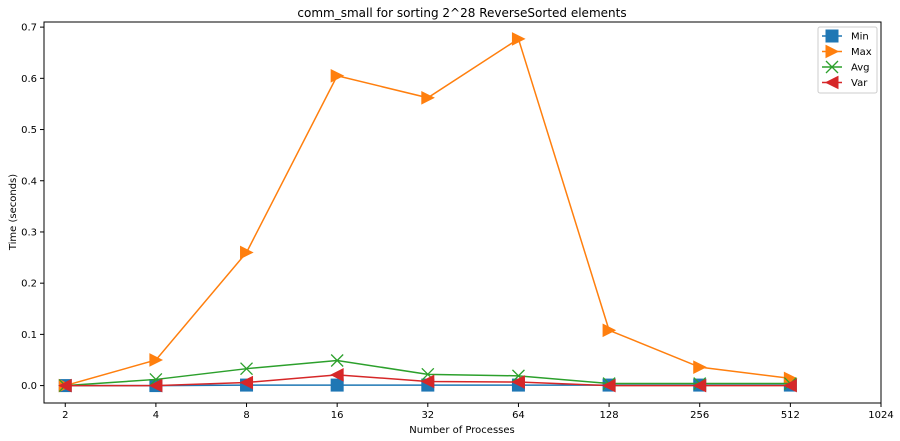 The height and width of the screenshot is (441, 900). I want to click on series-var, so click(427, 380).